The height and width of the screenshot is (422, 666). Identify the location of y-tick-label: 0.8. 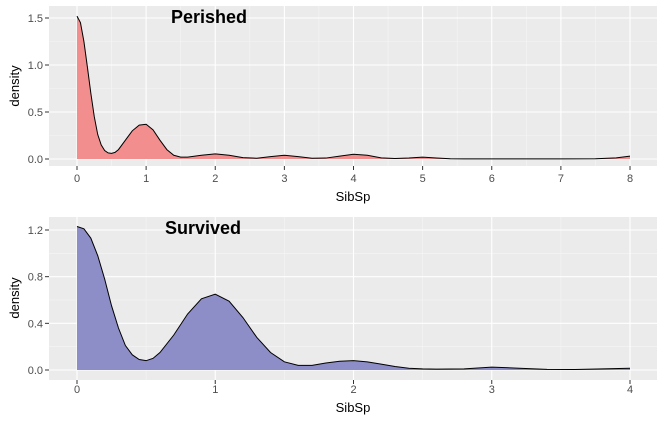
(35, 278).